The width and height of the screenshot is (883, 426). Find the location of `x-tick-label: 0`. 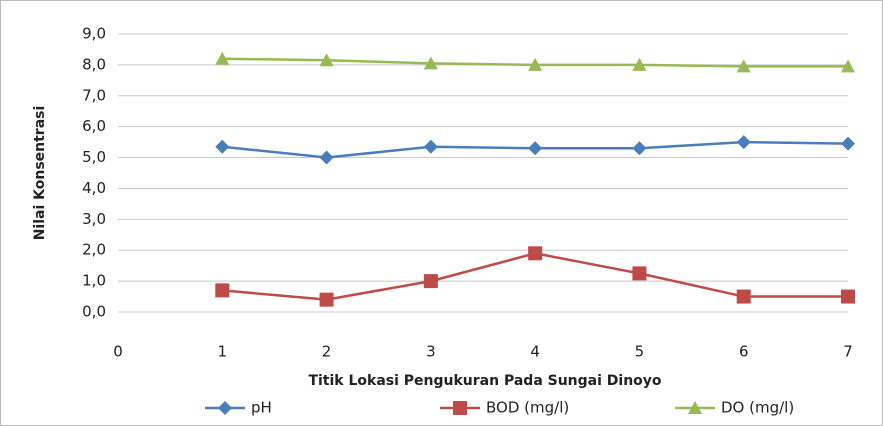

x-tick-label: 0 is located at coordinates (118, 352).